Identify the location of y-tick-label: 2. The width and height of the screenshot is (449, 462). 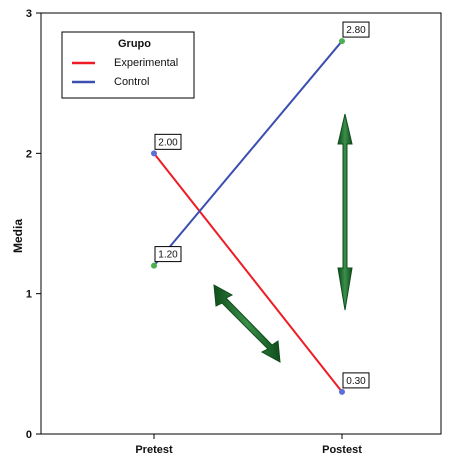
(29, 154).